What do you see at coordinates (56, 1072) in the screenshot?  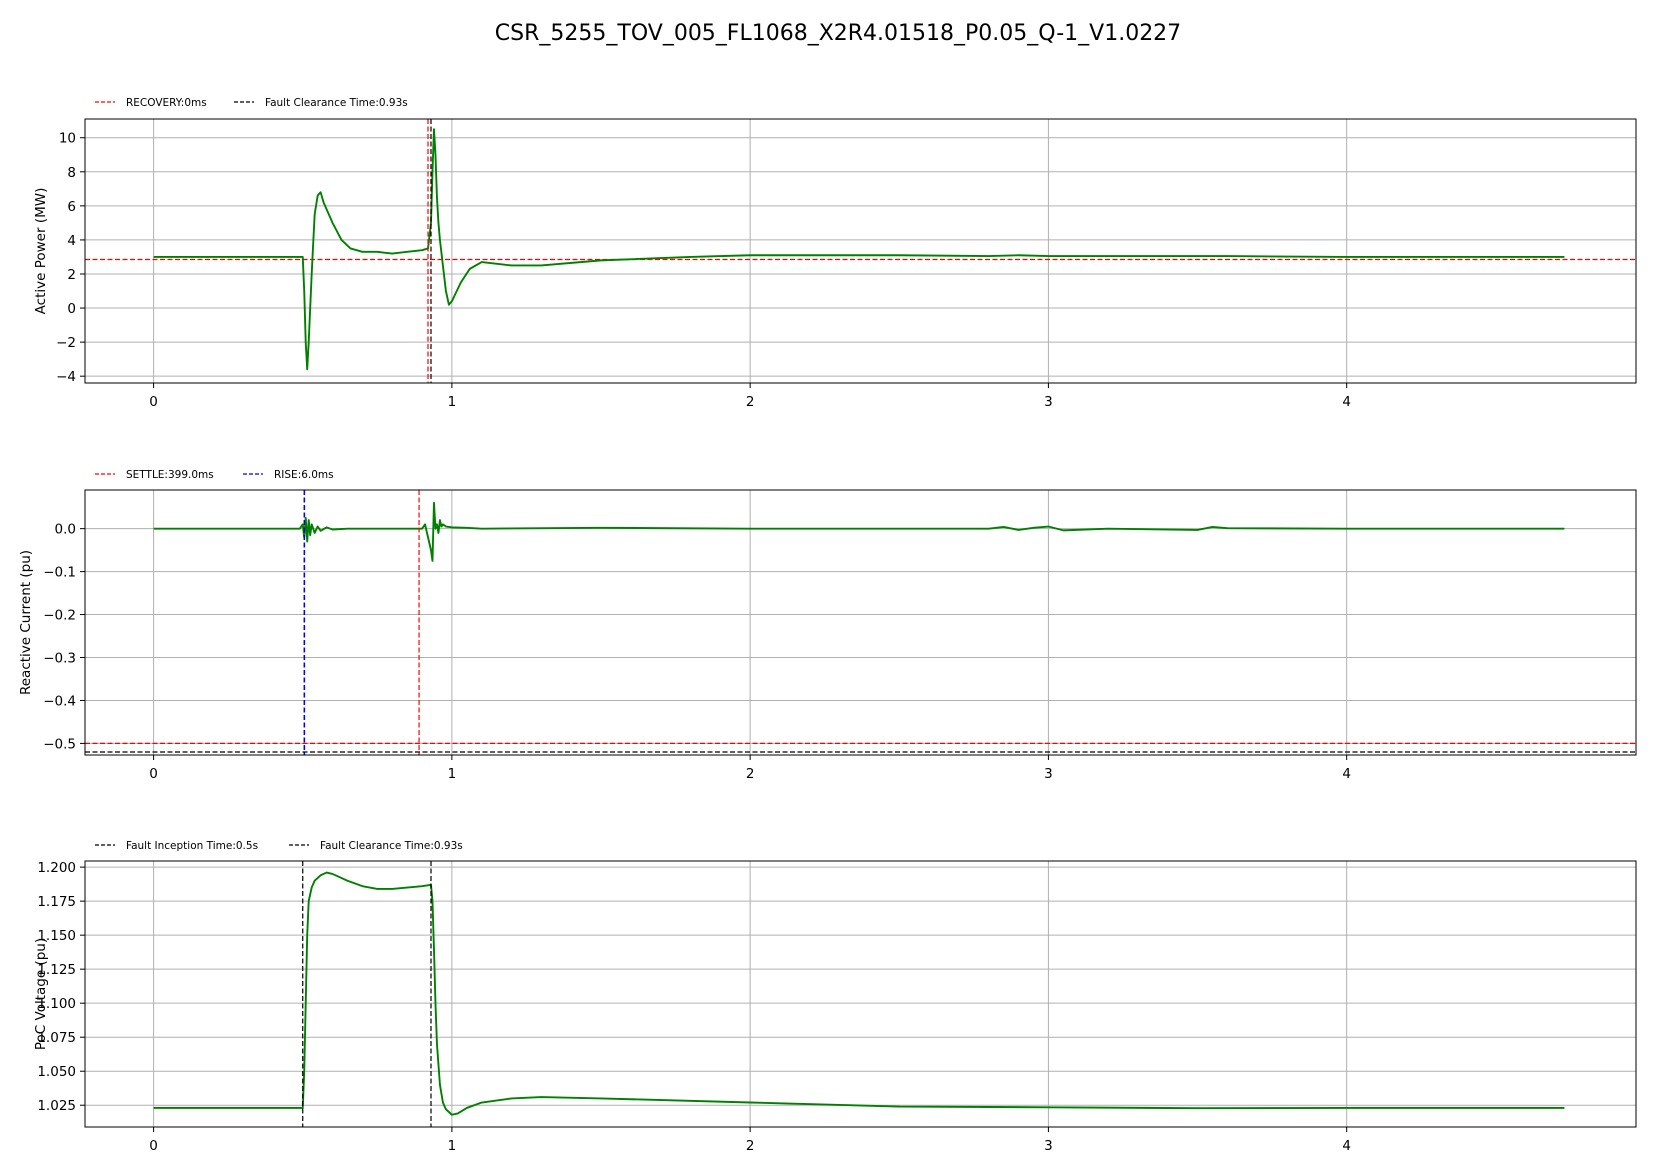 I see `y-tick-label: 1.050` at bounding box center [56, 1072].